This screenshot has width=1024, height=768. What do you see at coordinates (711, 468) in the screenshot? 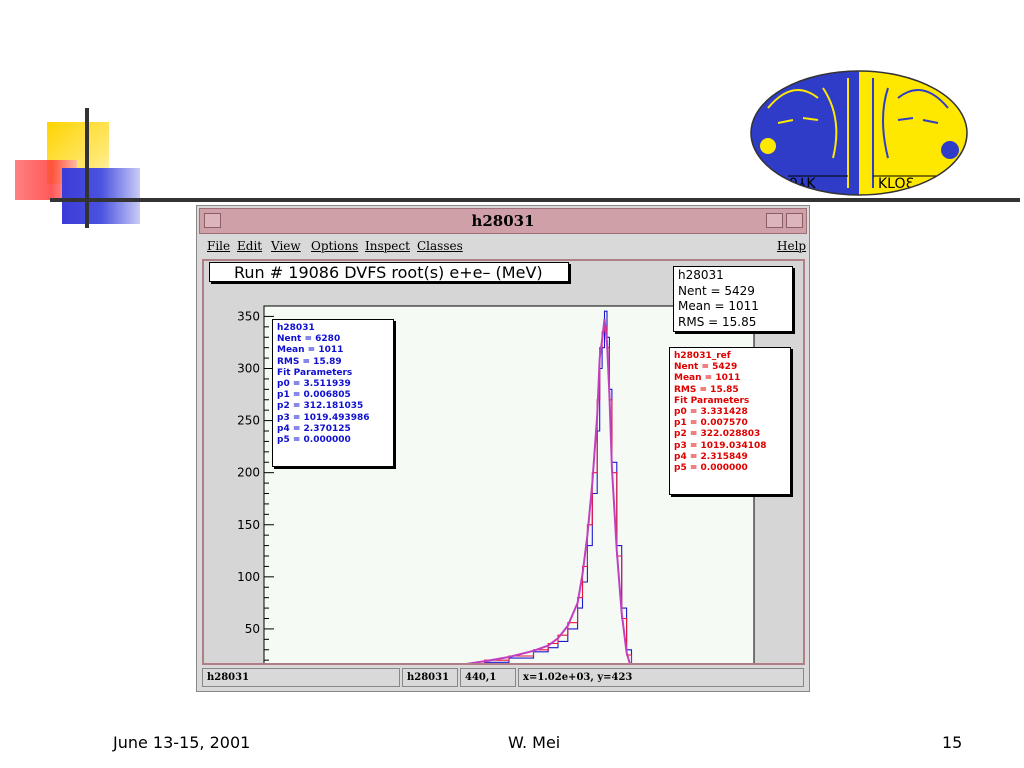
I see `stats-red-line: p5 = 0.000000` at bounding box center [711, 468].